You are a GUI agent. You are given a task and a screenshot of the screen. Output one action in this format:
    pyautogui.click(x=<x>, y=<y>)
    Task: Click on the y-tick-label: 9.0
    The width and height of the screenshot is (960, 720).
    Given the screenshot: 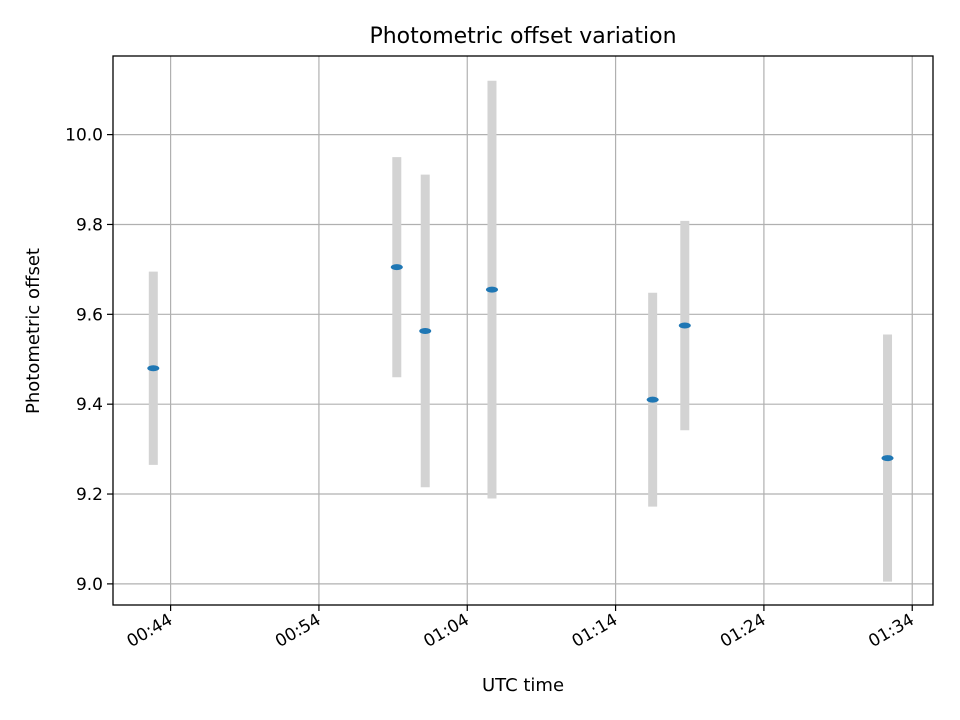 What is the action you would take?
    pyautogui.click(x=89, y=585)
    